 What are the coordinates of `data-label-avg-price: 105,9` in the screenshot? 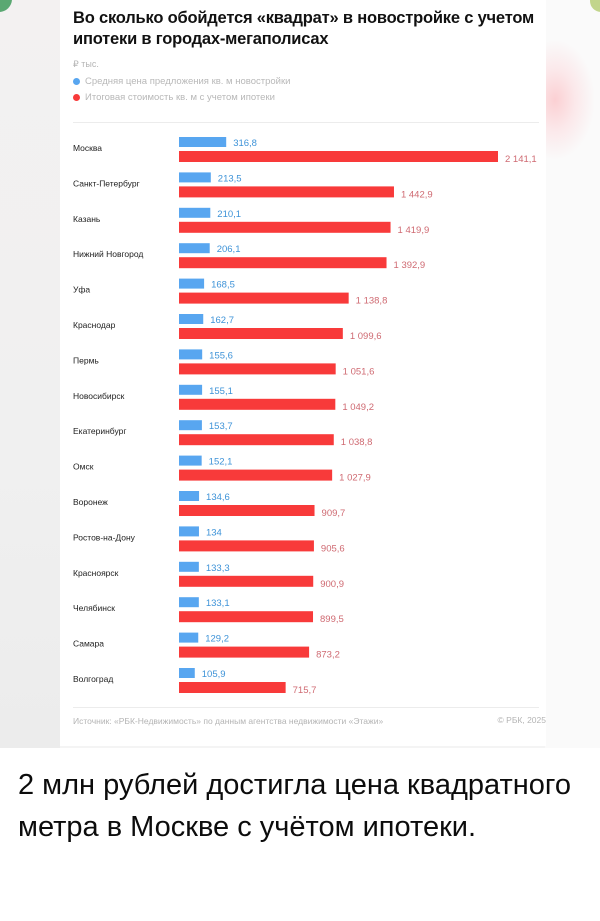 It's located at (214, 674).